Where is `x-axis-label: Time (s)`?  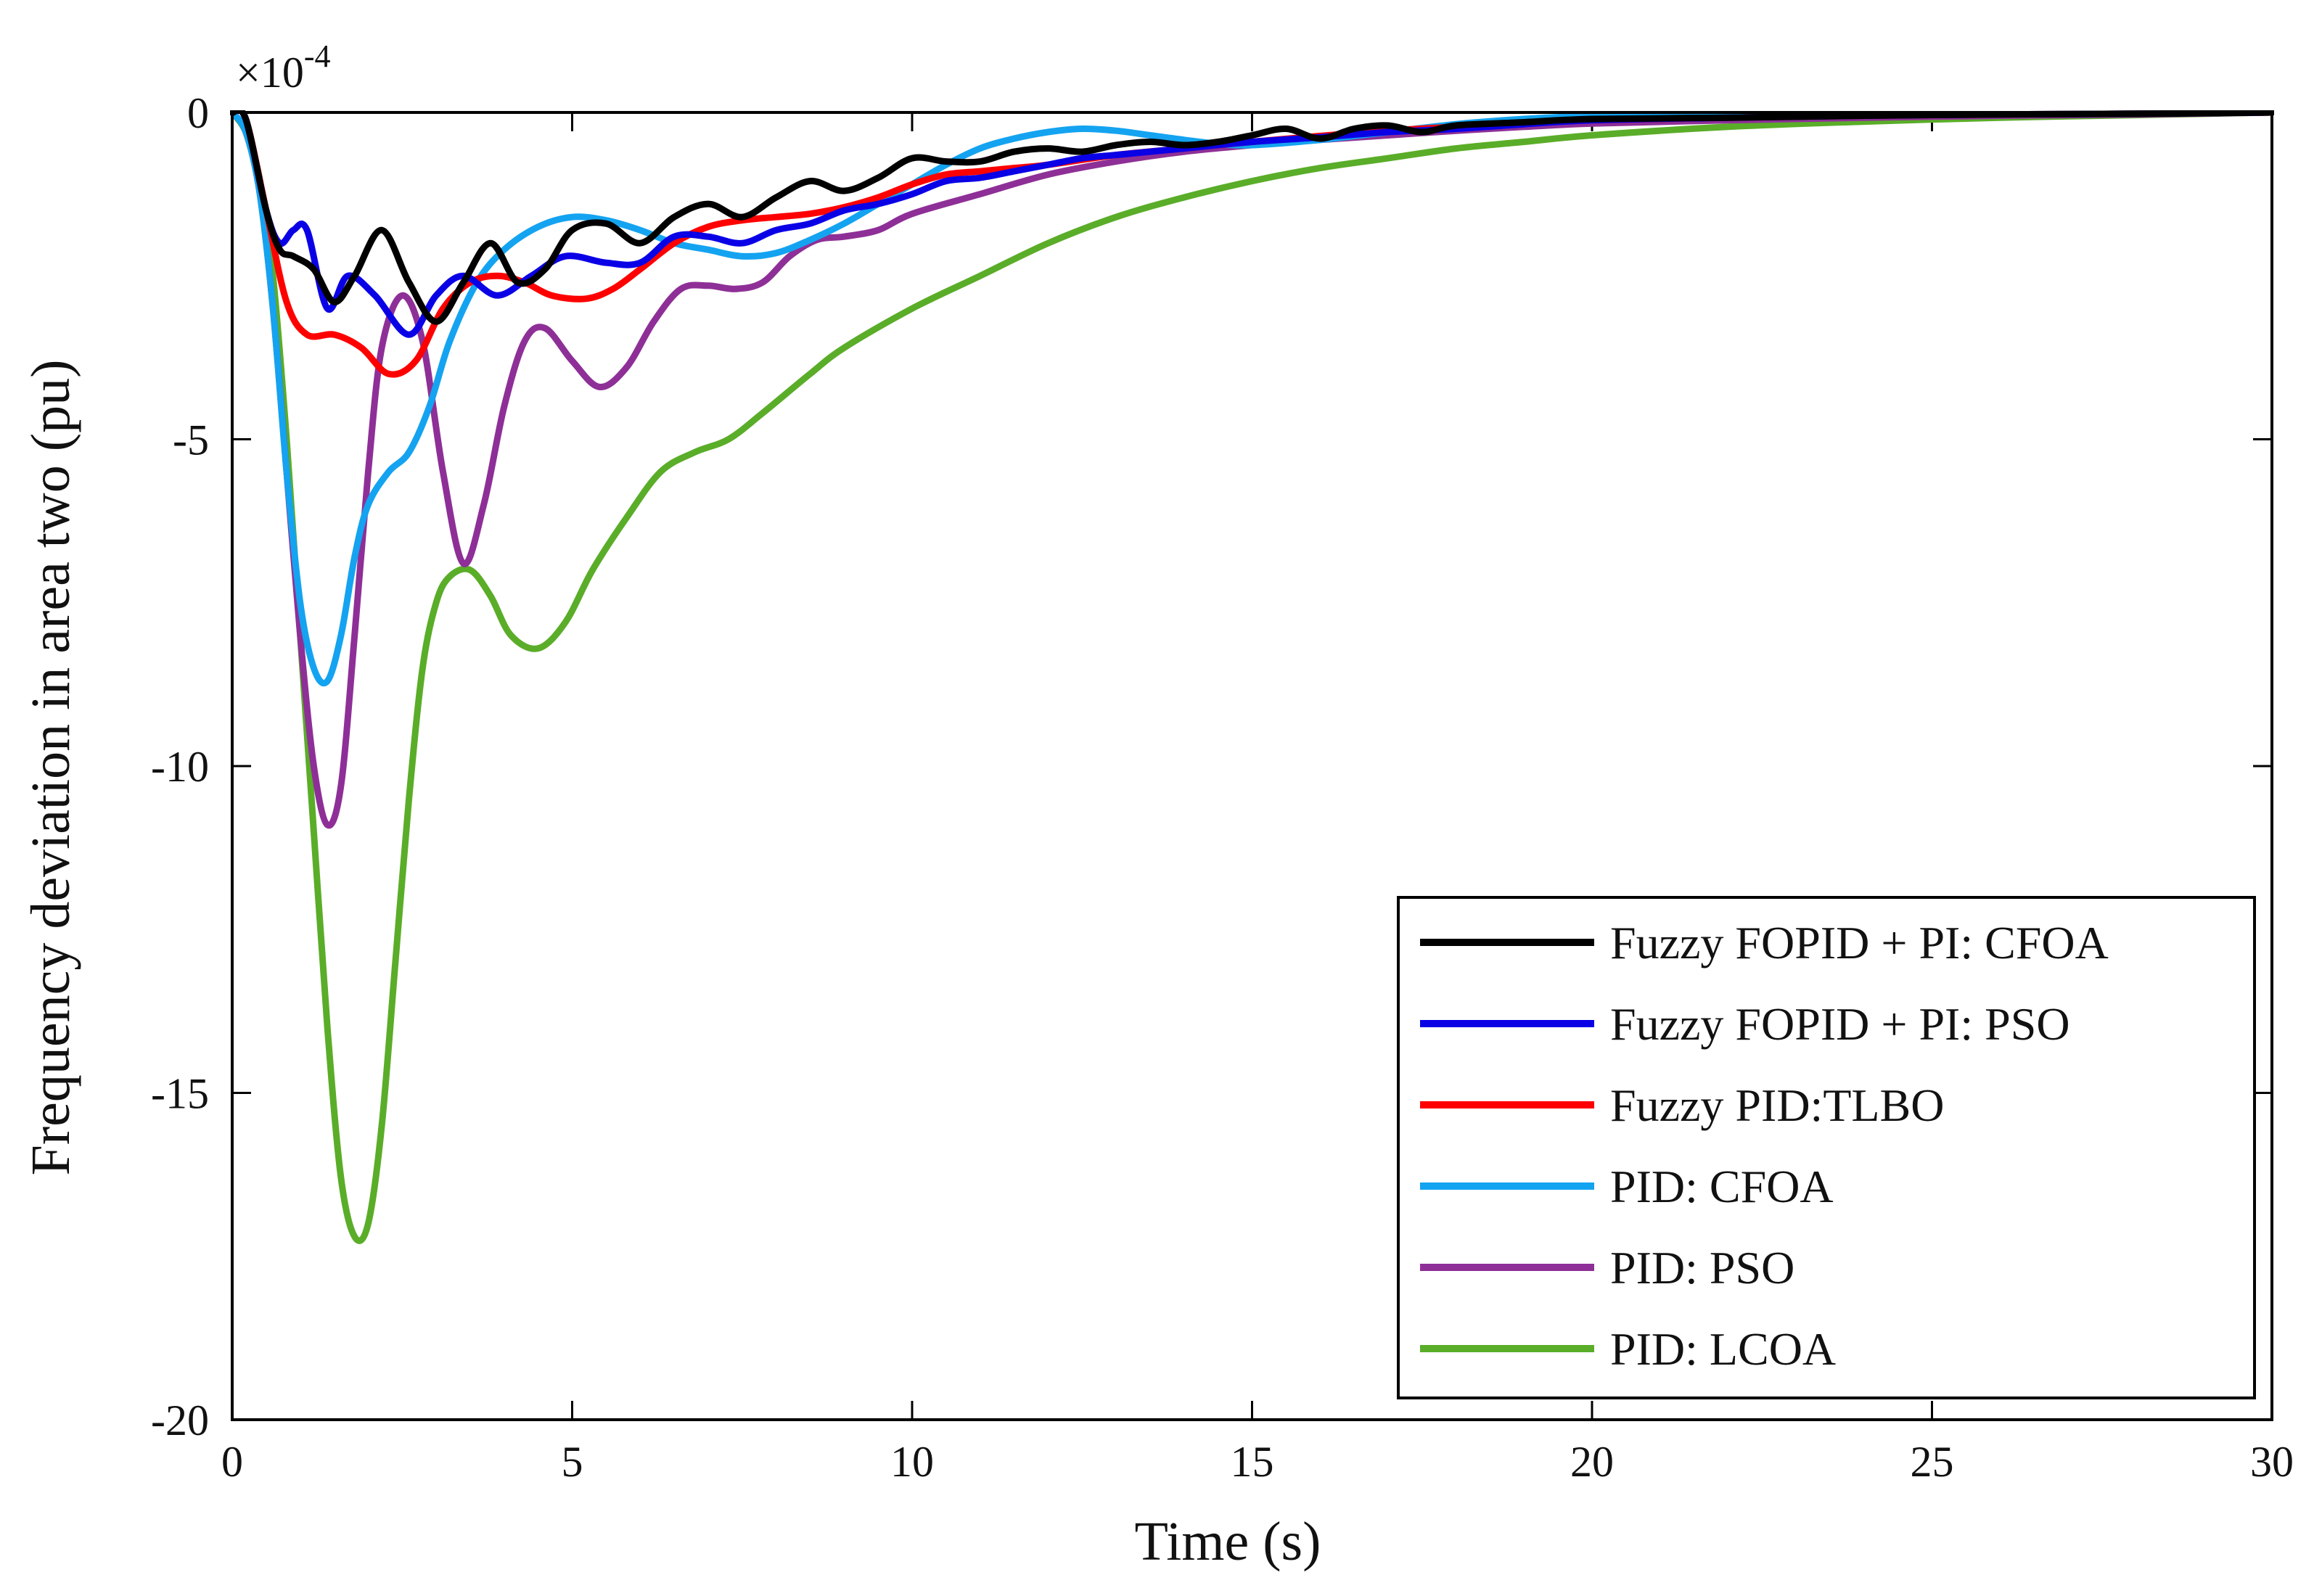
x-axis-label: Time (s) is located at coordinates (1228, 1541).